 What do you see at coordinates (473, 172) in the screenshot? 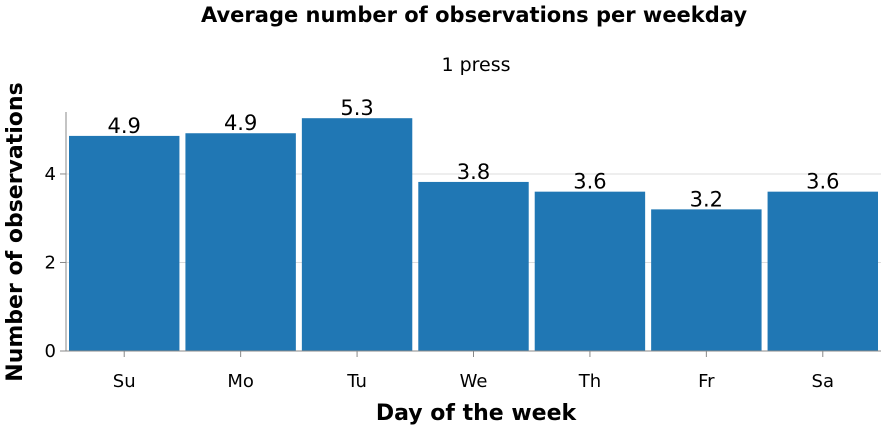
I see `data-label-we: 3.8` at bounding box center [473, 172].